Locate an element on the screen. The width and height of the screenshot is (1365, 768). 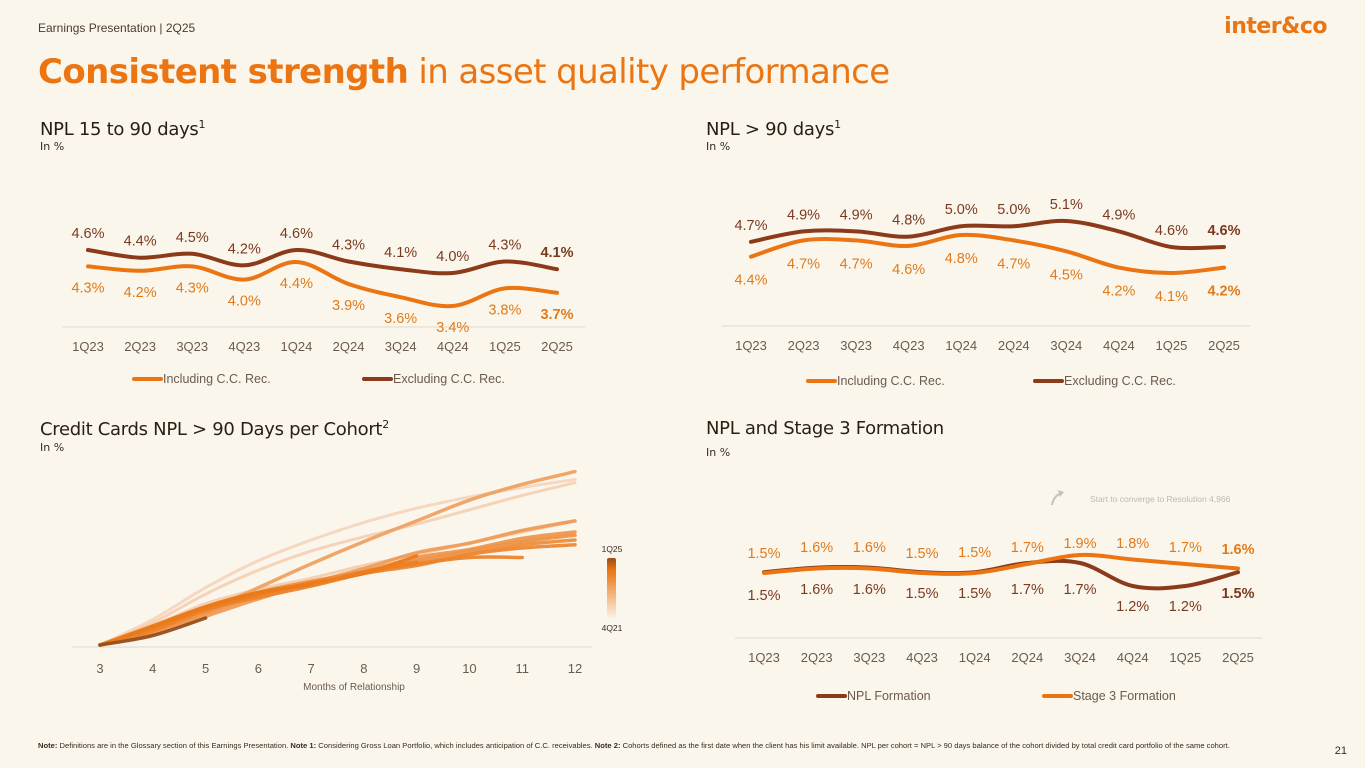
cohort-unit: In % is located at coordinates (52, 447).